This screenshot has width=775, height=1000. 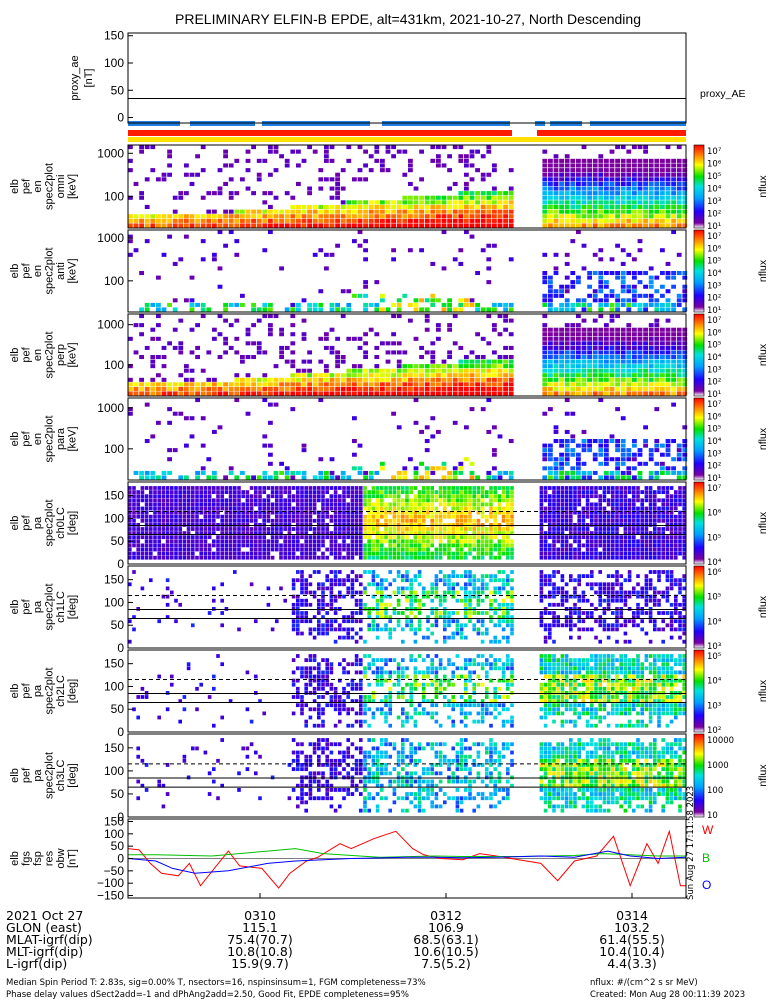 What do you see at coordinates (407, 271) in the screenshot?
I see `panel-frame` at bounding box center [407, 271].